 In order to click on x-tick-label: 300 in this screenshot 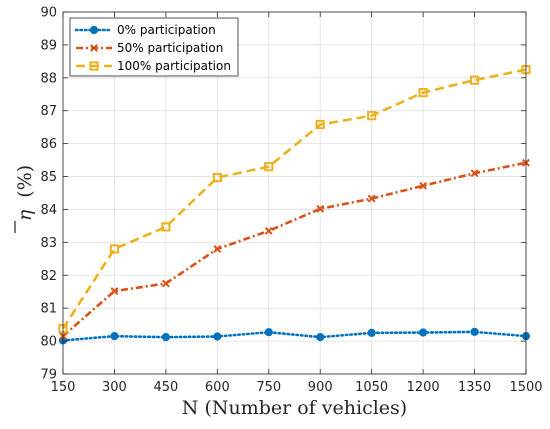, I will do `click(114, 387)`.